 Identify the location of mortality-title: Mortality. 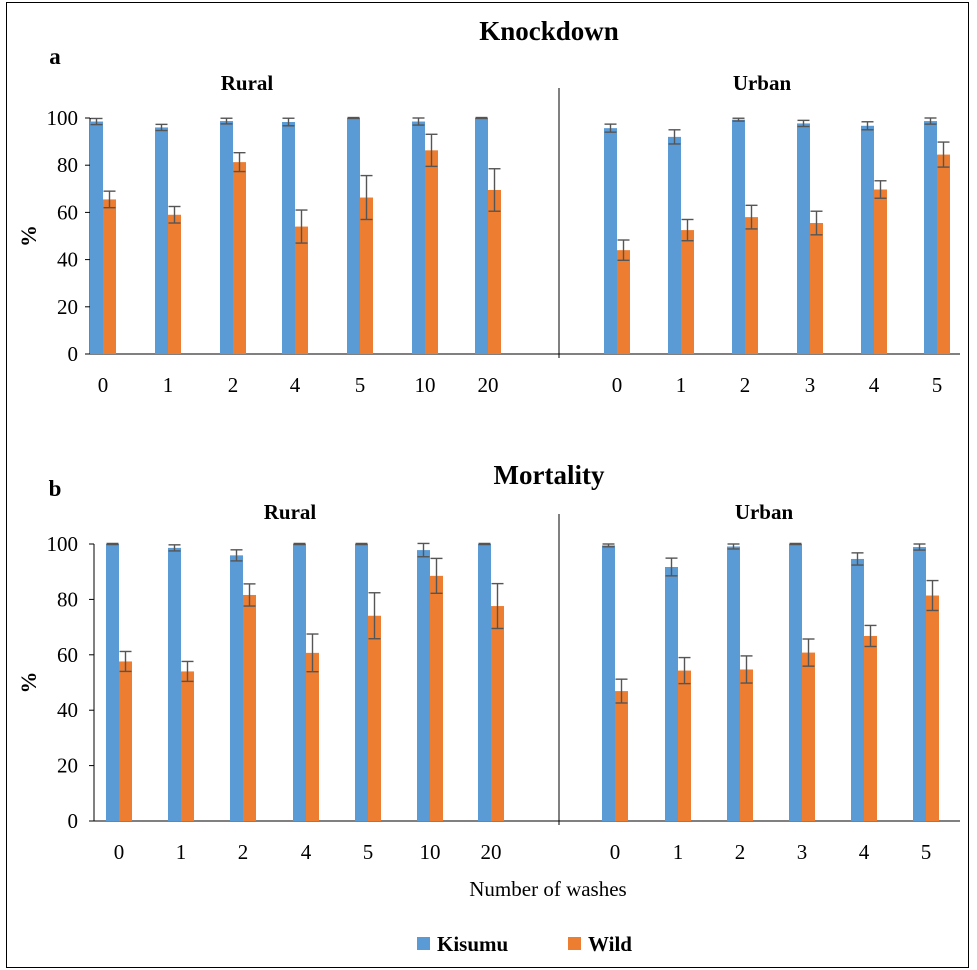
(549, 475).